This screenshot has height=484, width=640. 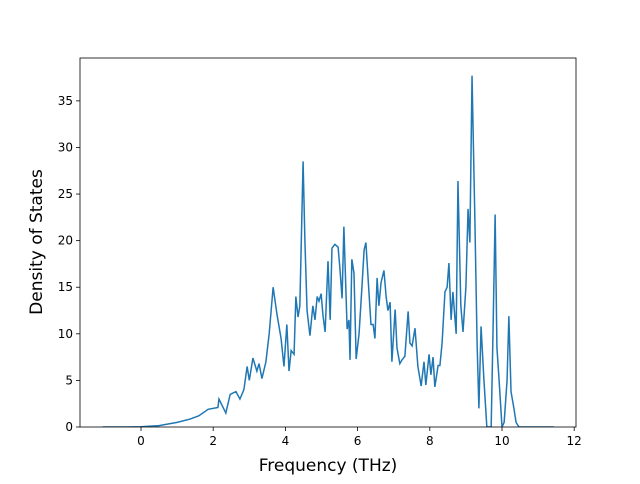 What do you see at coordinates (65, 101) in the screenshot?
I see `y-tick-label: 35` at bounding box center [65, 101].